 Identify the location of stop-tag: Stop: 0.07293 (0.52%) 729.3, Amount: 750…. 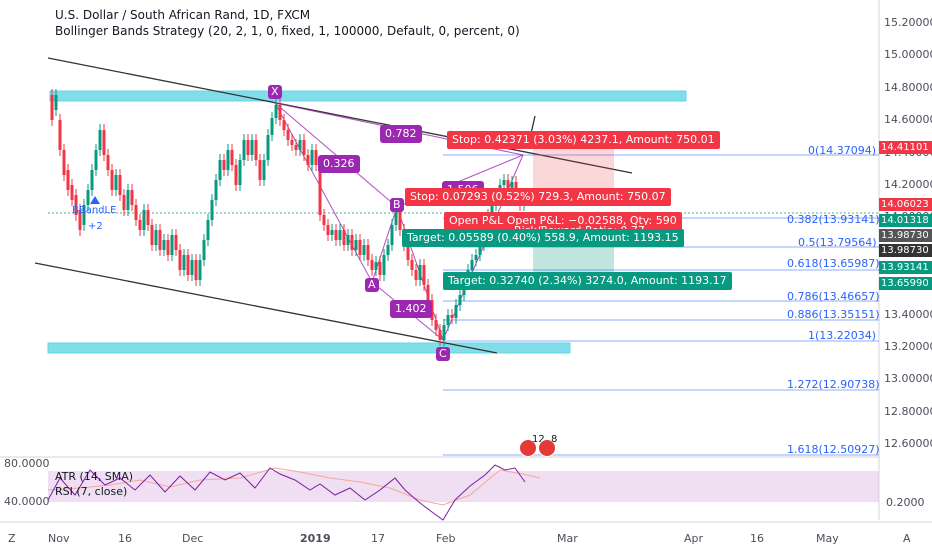
(538, 197).